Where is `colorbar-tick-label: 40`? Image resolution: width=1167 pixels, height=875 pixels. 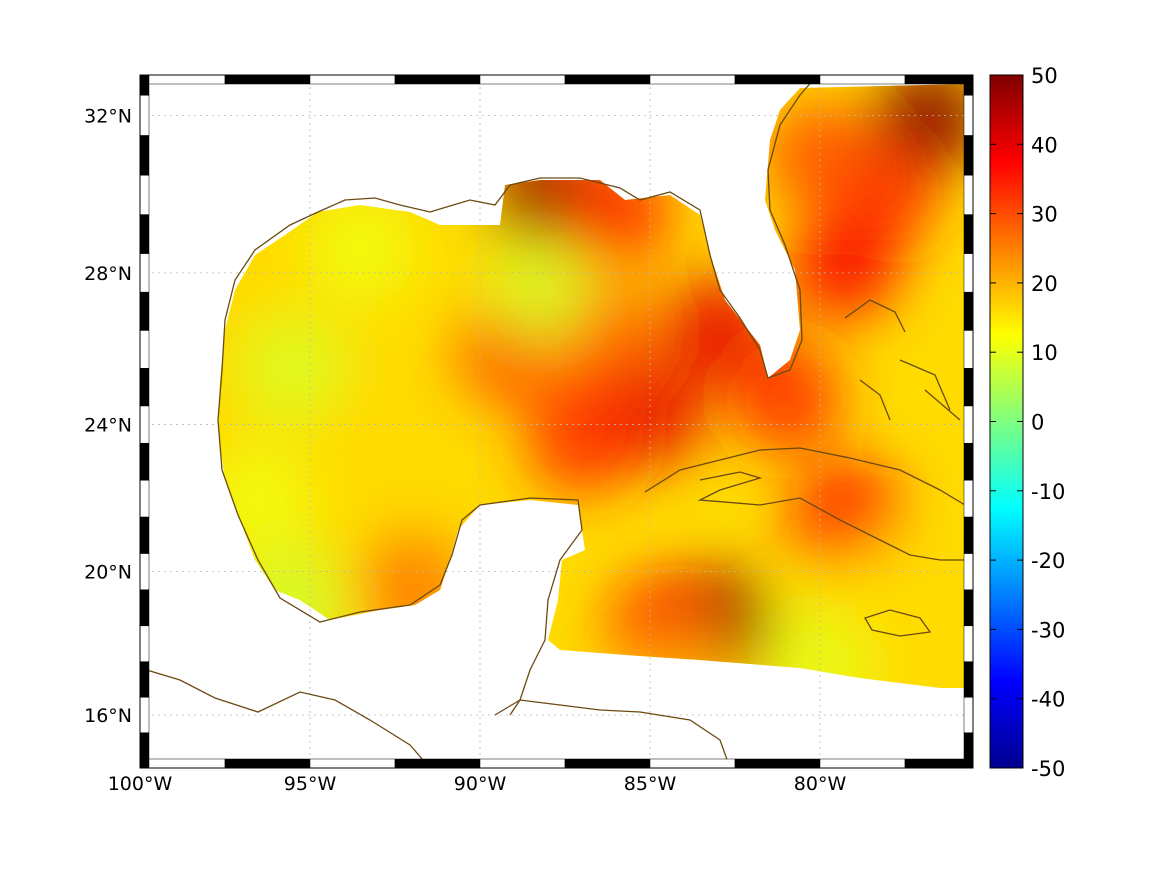
colorbar-tick-label: 40 is located at coordinates (1044, 145).